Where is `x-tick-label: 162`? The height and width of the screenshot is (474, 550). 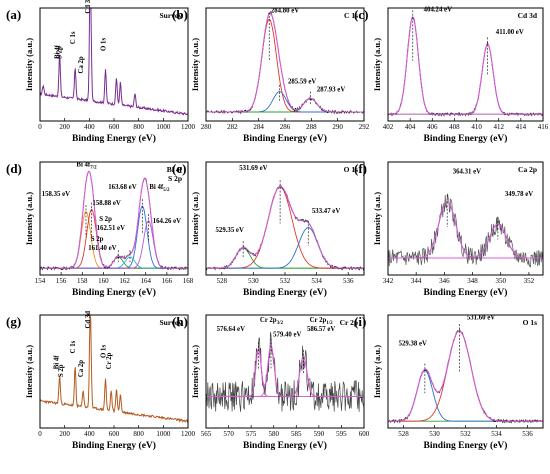
x-tick-label: 162 is located at coordinates (124, 281).